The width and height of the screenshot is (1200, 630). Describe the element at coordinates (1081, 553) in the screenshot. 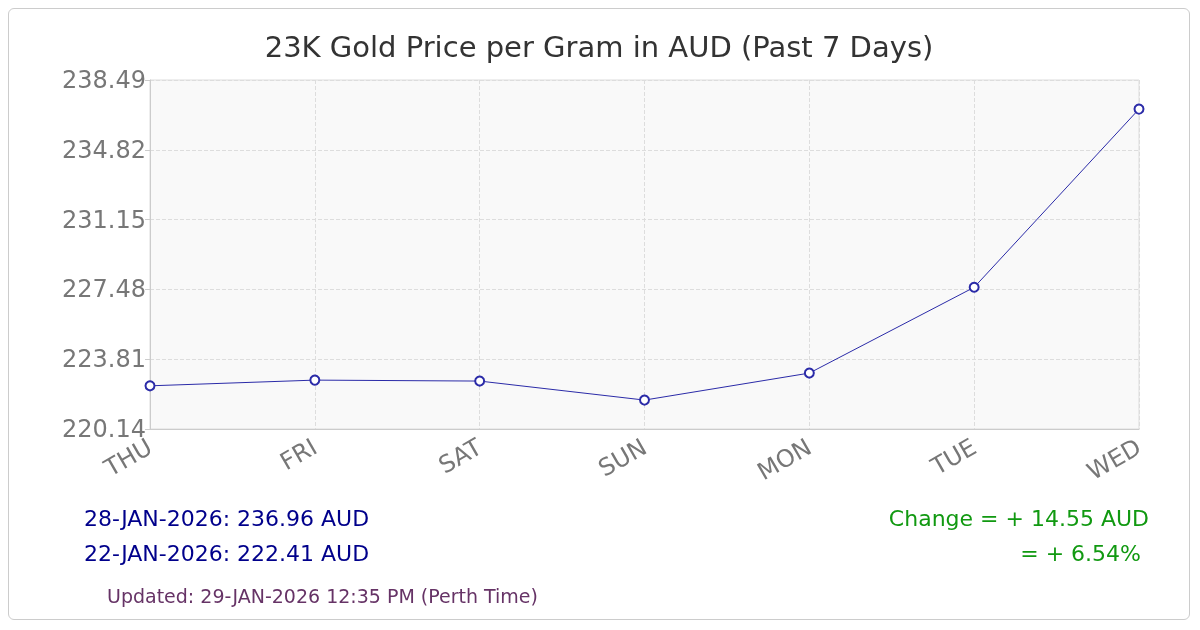

I see `text: = + 6.54%` at that location.